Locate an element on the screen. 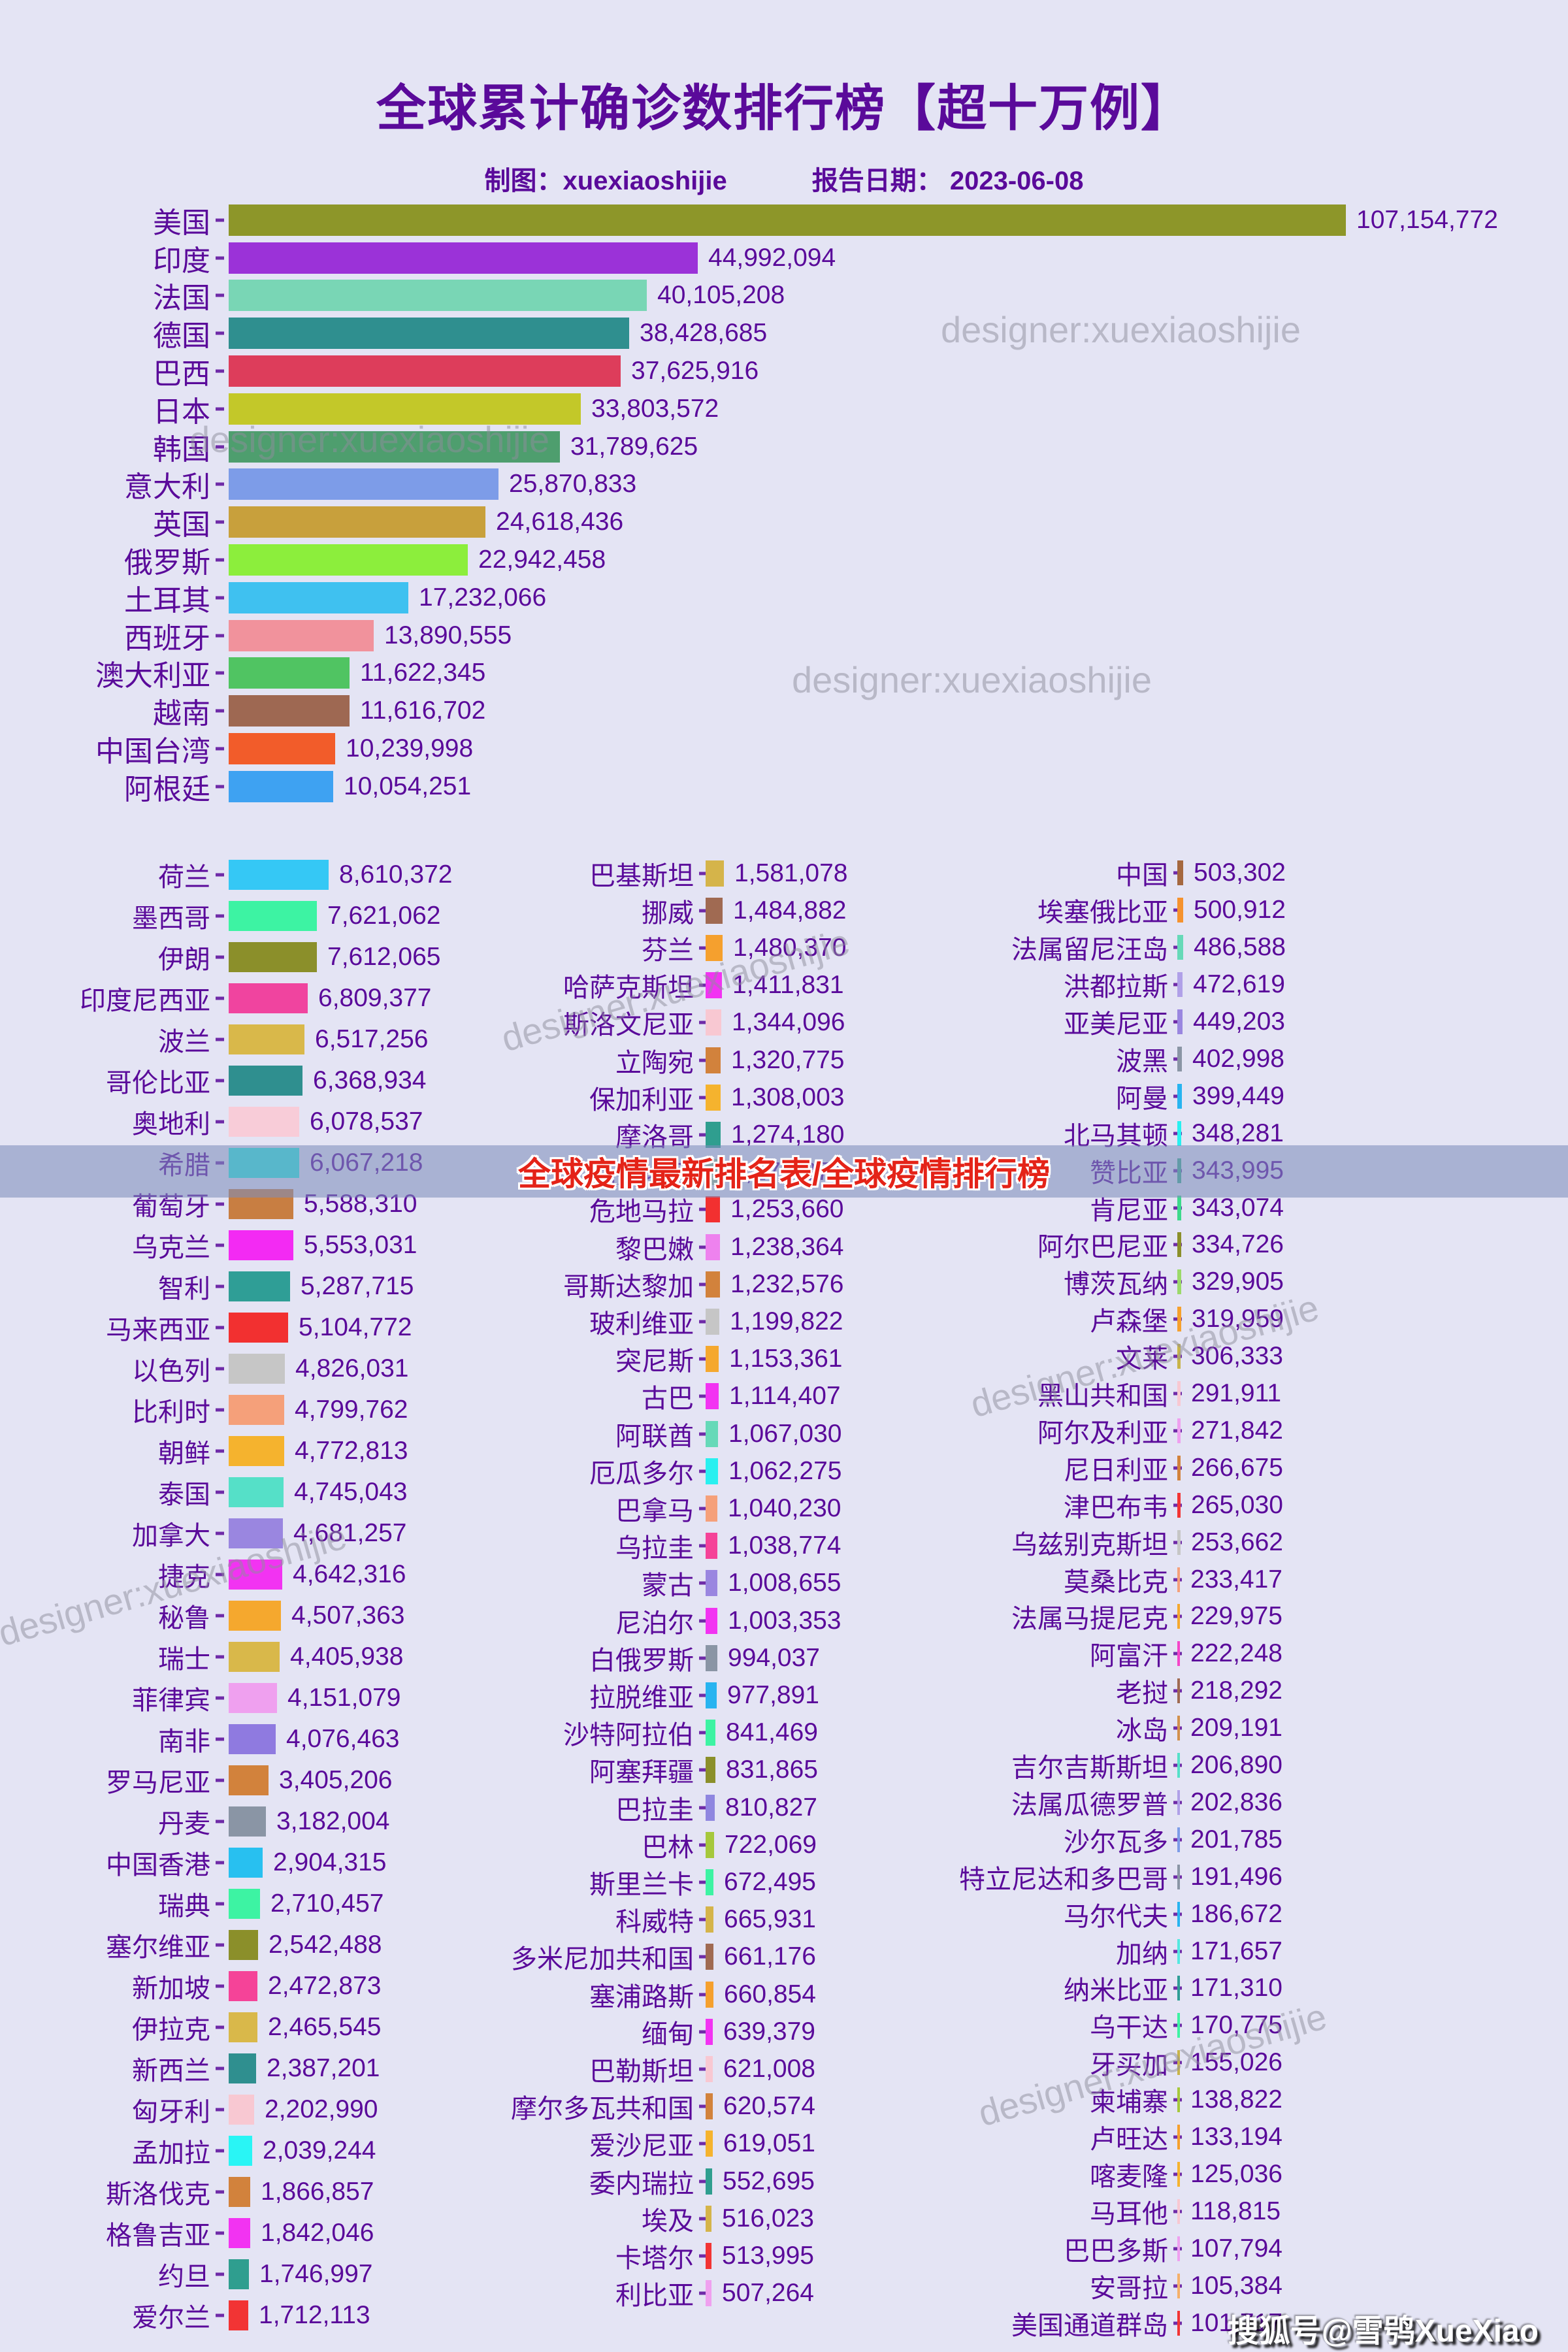  bar-row: 约旦 1,746,997 is located at coordinates (784, 2274).